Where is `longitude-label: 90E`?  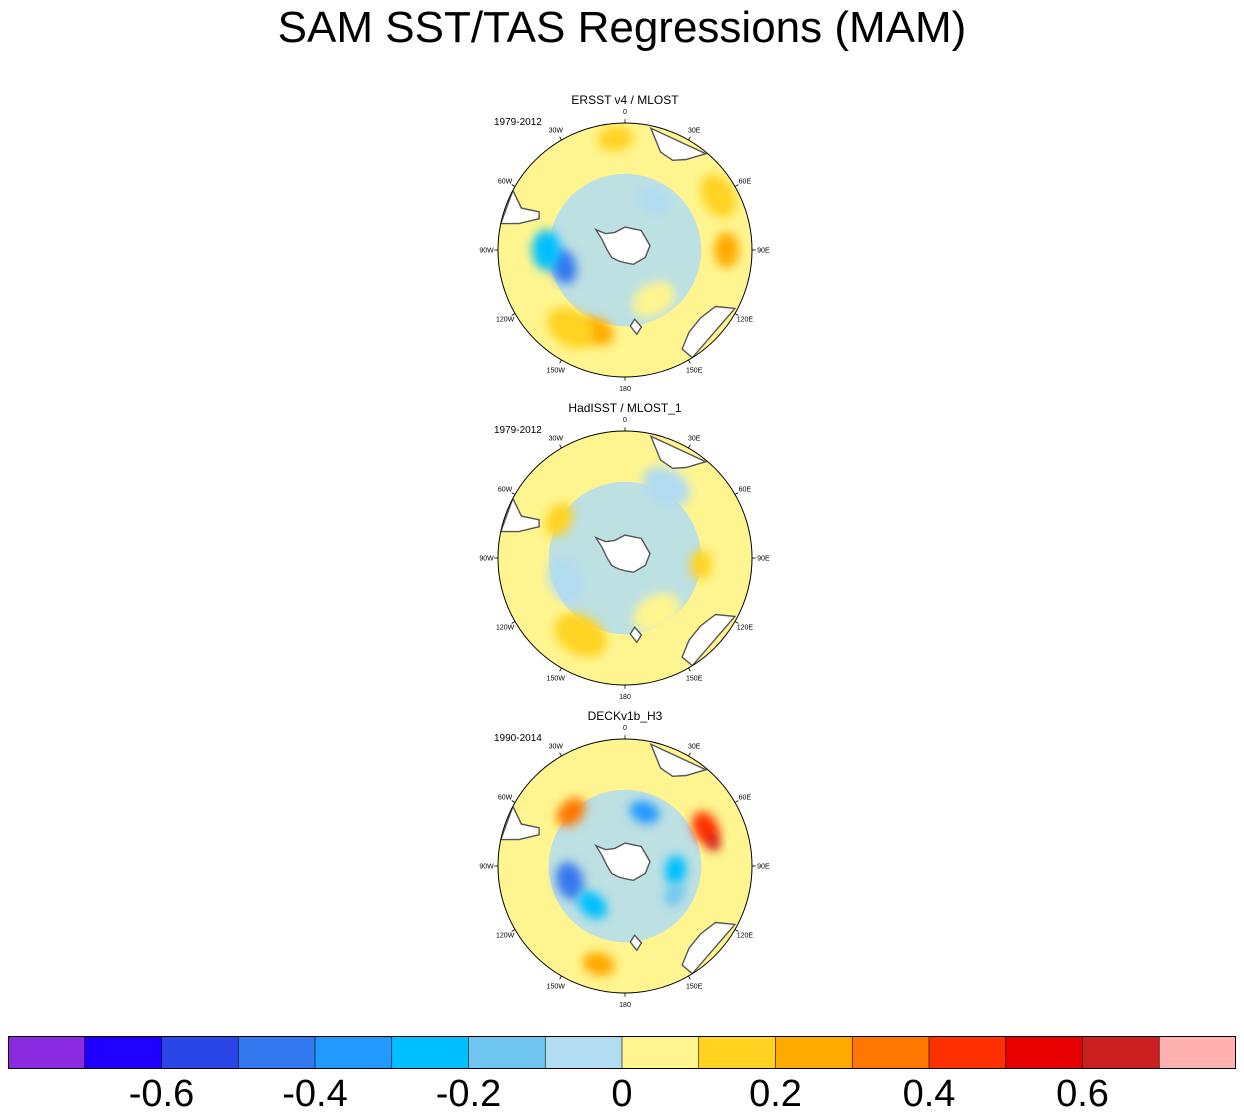 longitude-label: 90E is located at coordinates (763, 251).